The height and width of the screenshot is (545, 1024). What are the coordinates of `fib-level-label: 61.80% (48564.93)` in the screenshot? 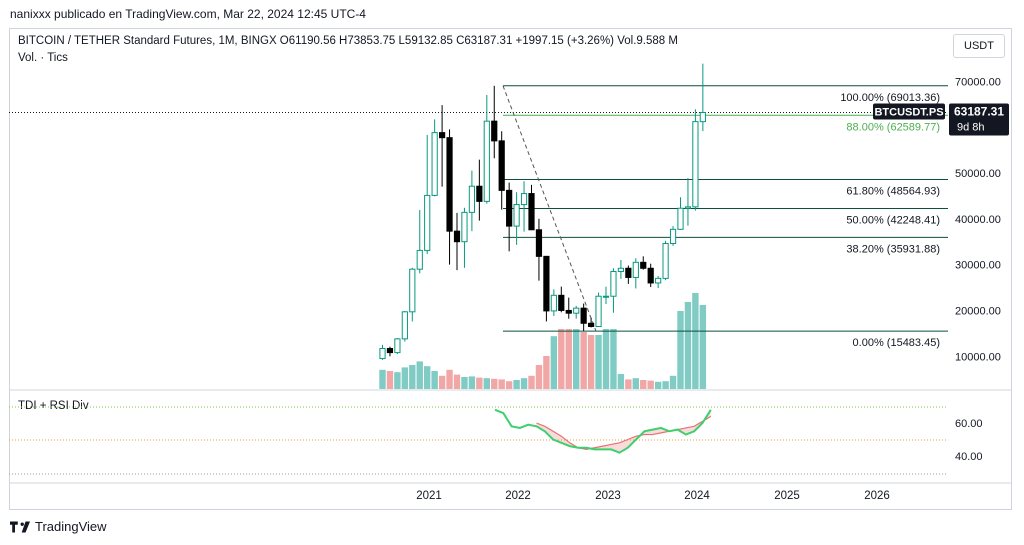 It's located at (893, 192).